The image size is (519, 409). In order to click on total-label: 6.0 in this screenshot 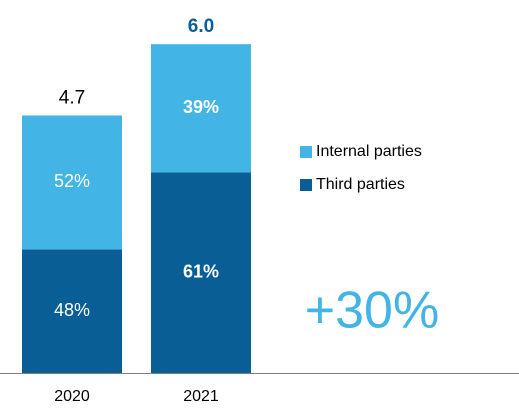, I will do `click(201, 26)`.